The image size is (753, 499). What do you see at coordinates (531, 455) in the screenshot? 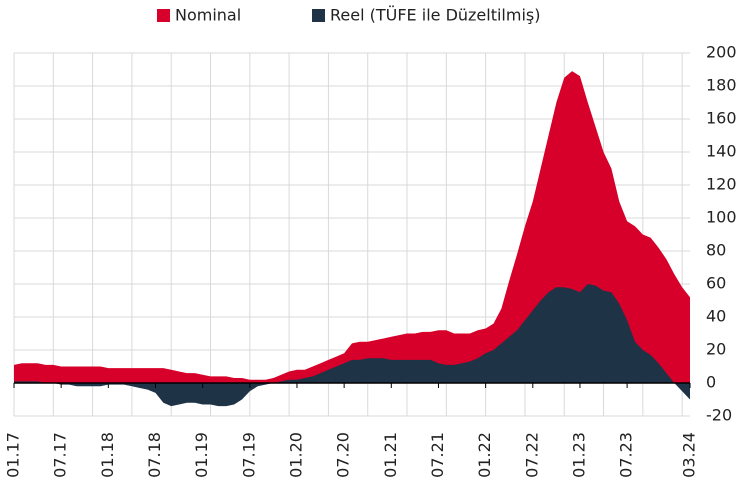
I see `x-tick-label: 07.22` at bounding box center [531, 455].